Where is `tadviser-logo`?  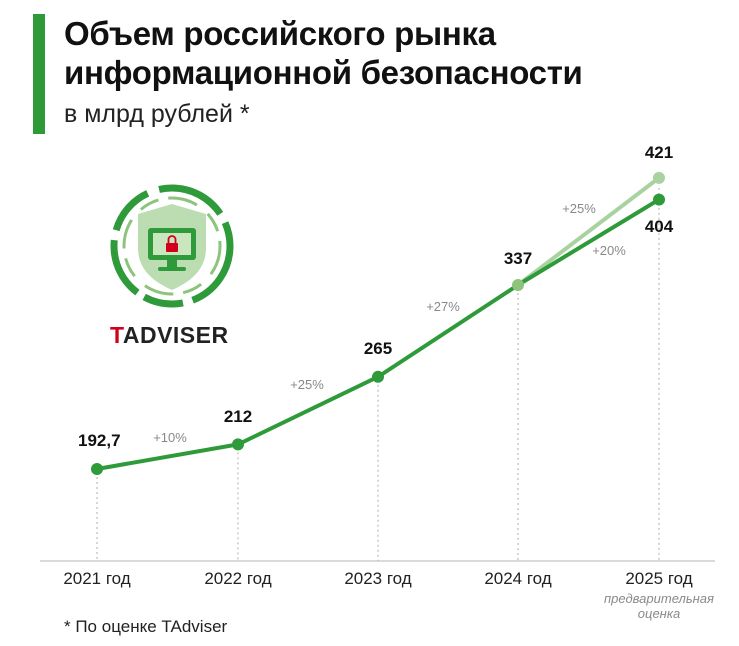 tadviser-logo is located at coordinates (172, 246).